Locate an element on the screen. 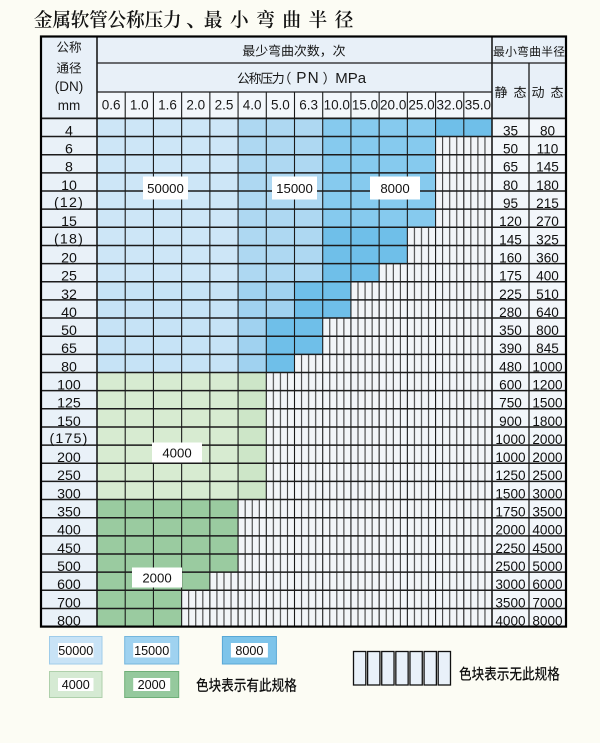 Image resolution: width=600 pixels, height=743 pixels. svg-text: 32 is located at coordinates (69, 295).